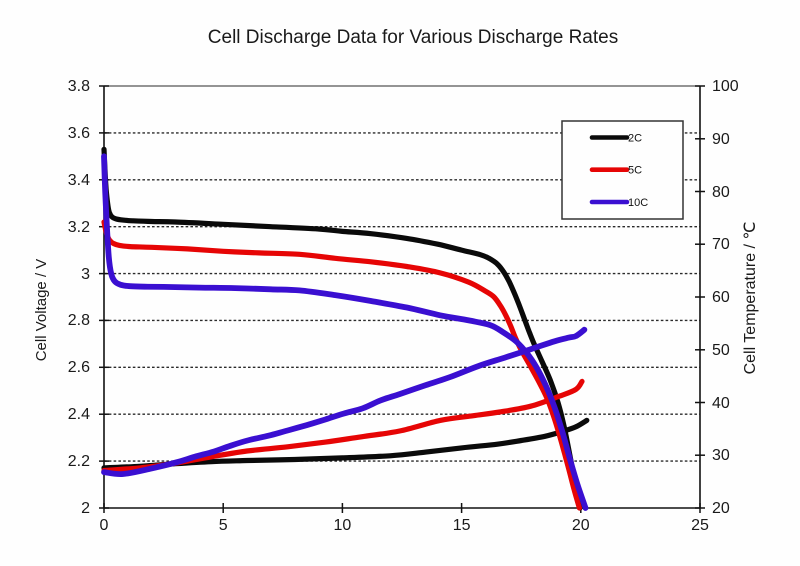  Describe the element at coordinates (635, 171) in the screenshot. I see `svg-text: 5C` at that location.